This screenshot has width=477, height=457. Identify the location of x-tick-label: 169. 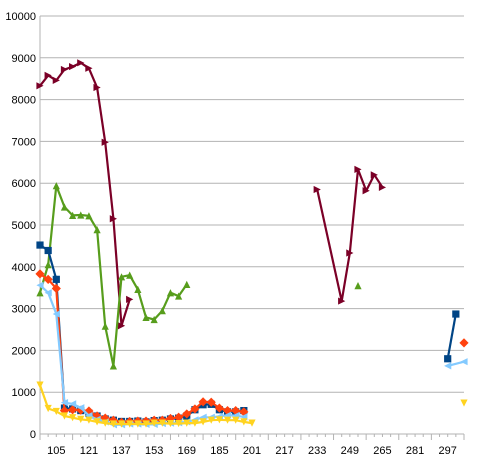
(187, 451).